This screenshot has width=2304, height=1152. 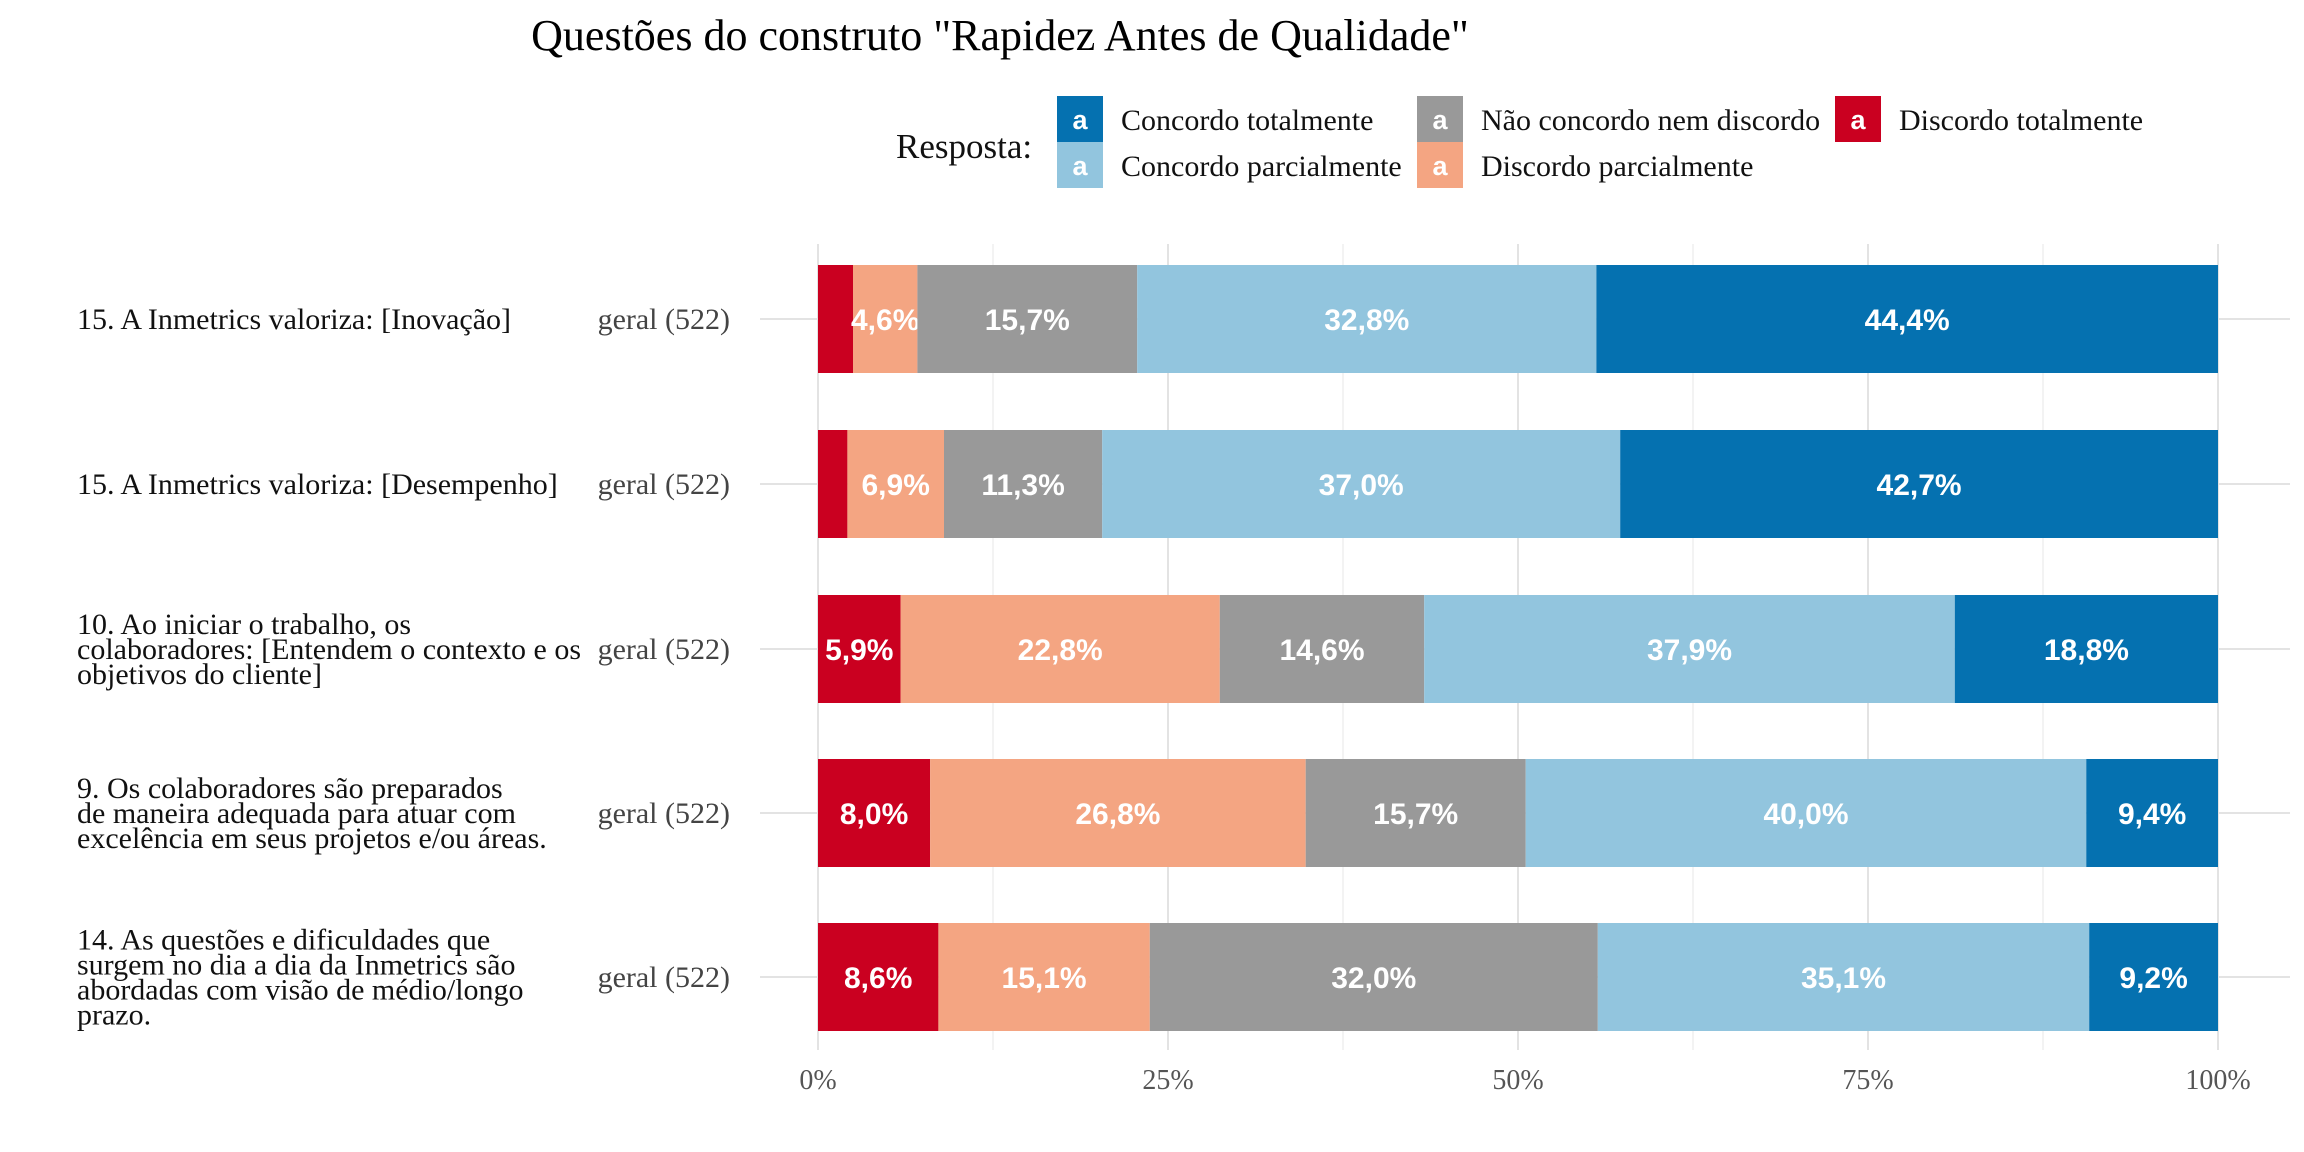 I want to click on question-line: prazo., so click(x=114, y=1015).